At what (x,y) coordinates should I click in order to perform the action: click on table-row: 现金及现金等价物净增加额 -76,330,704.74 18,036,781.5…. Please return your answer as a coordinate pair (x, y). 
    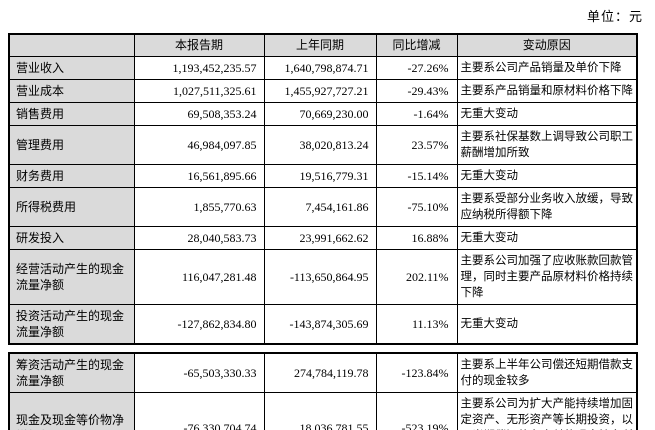
    Looking at the image, I should click on (323, 410).